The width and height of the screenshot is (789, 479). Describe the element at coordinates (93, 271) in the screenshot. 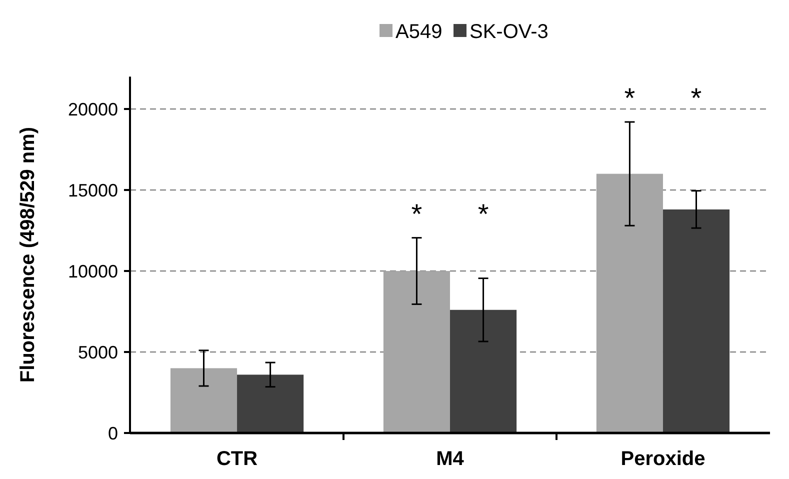

I see `y-tick-label: 10000` at that location.